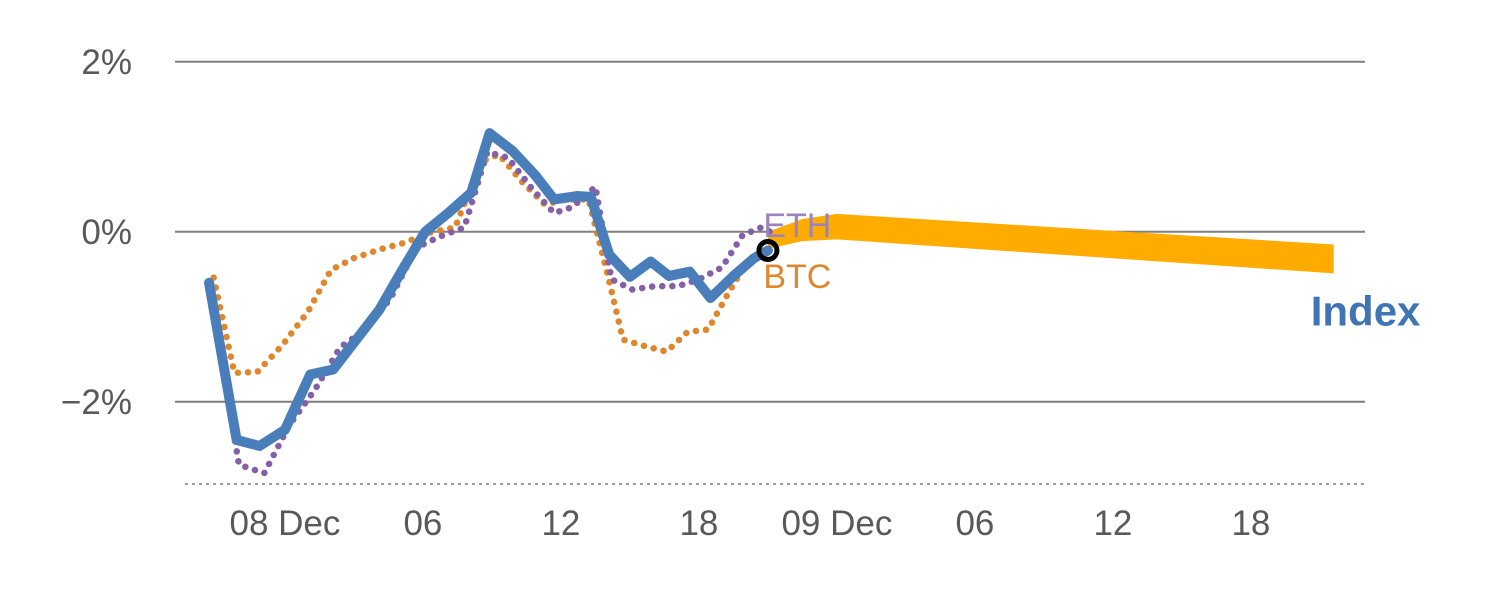 This screenshot has width=1500, height=600. Describe the element at coordinates (1366, 310) in the screenshot. I see `series-label-index: Index` at that location.